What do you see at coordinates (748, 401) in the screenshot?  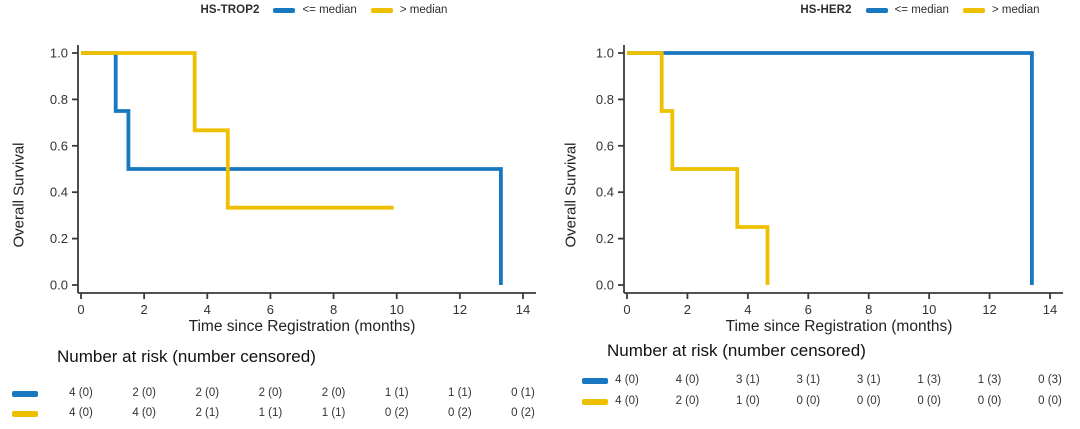 I see `risk-value: 1 (0)` at bounding box center [748, 401].